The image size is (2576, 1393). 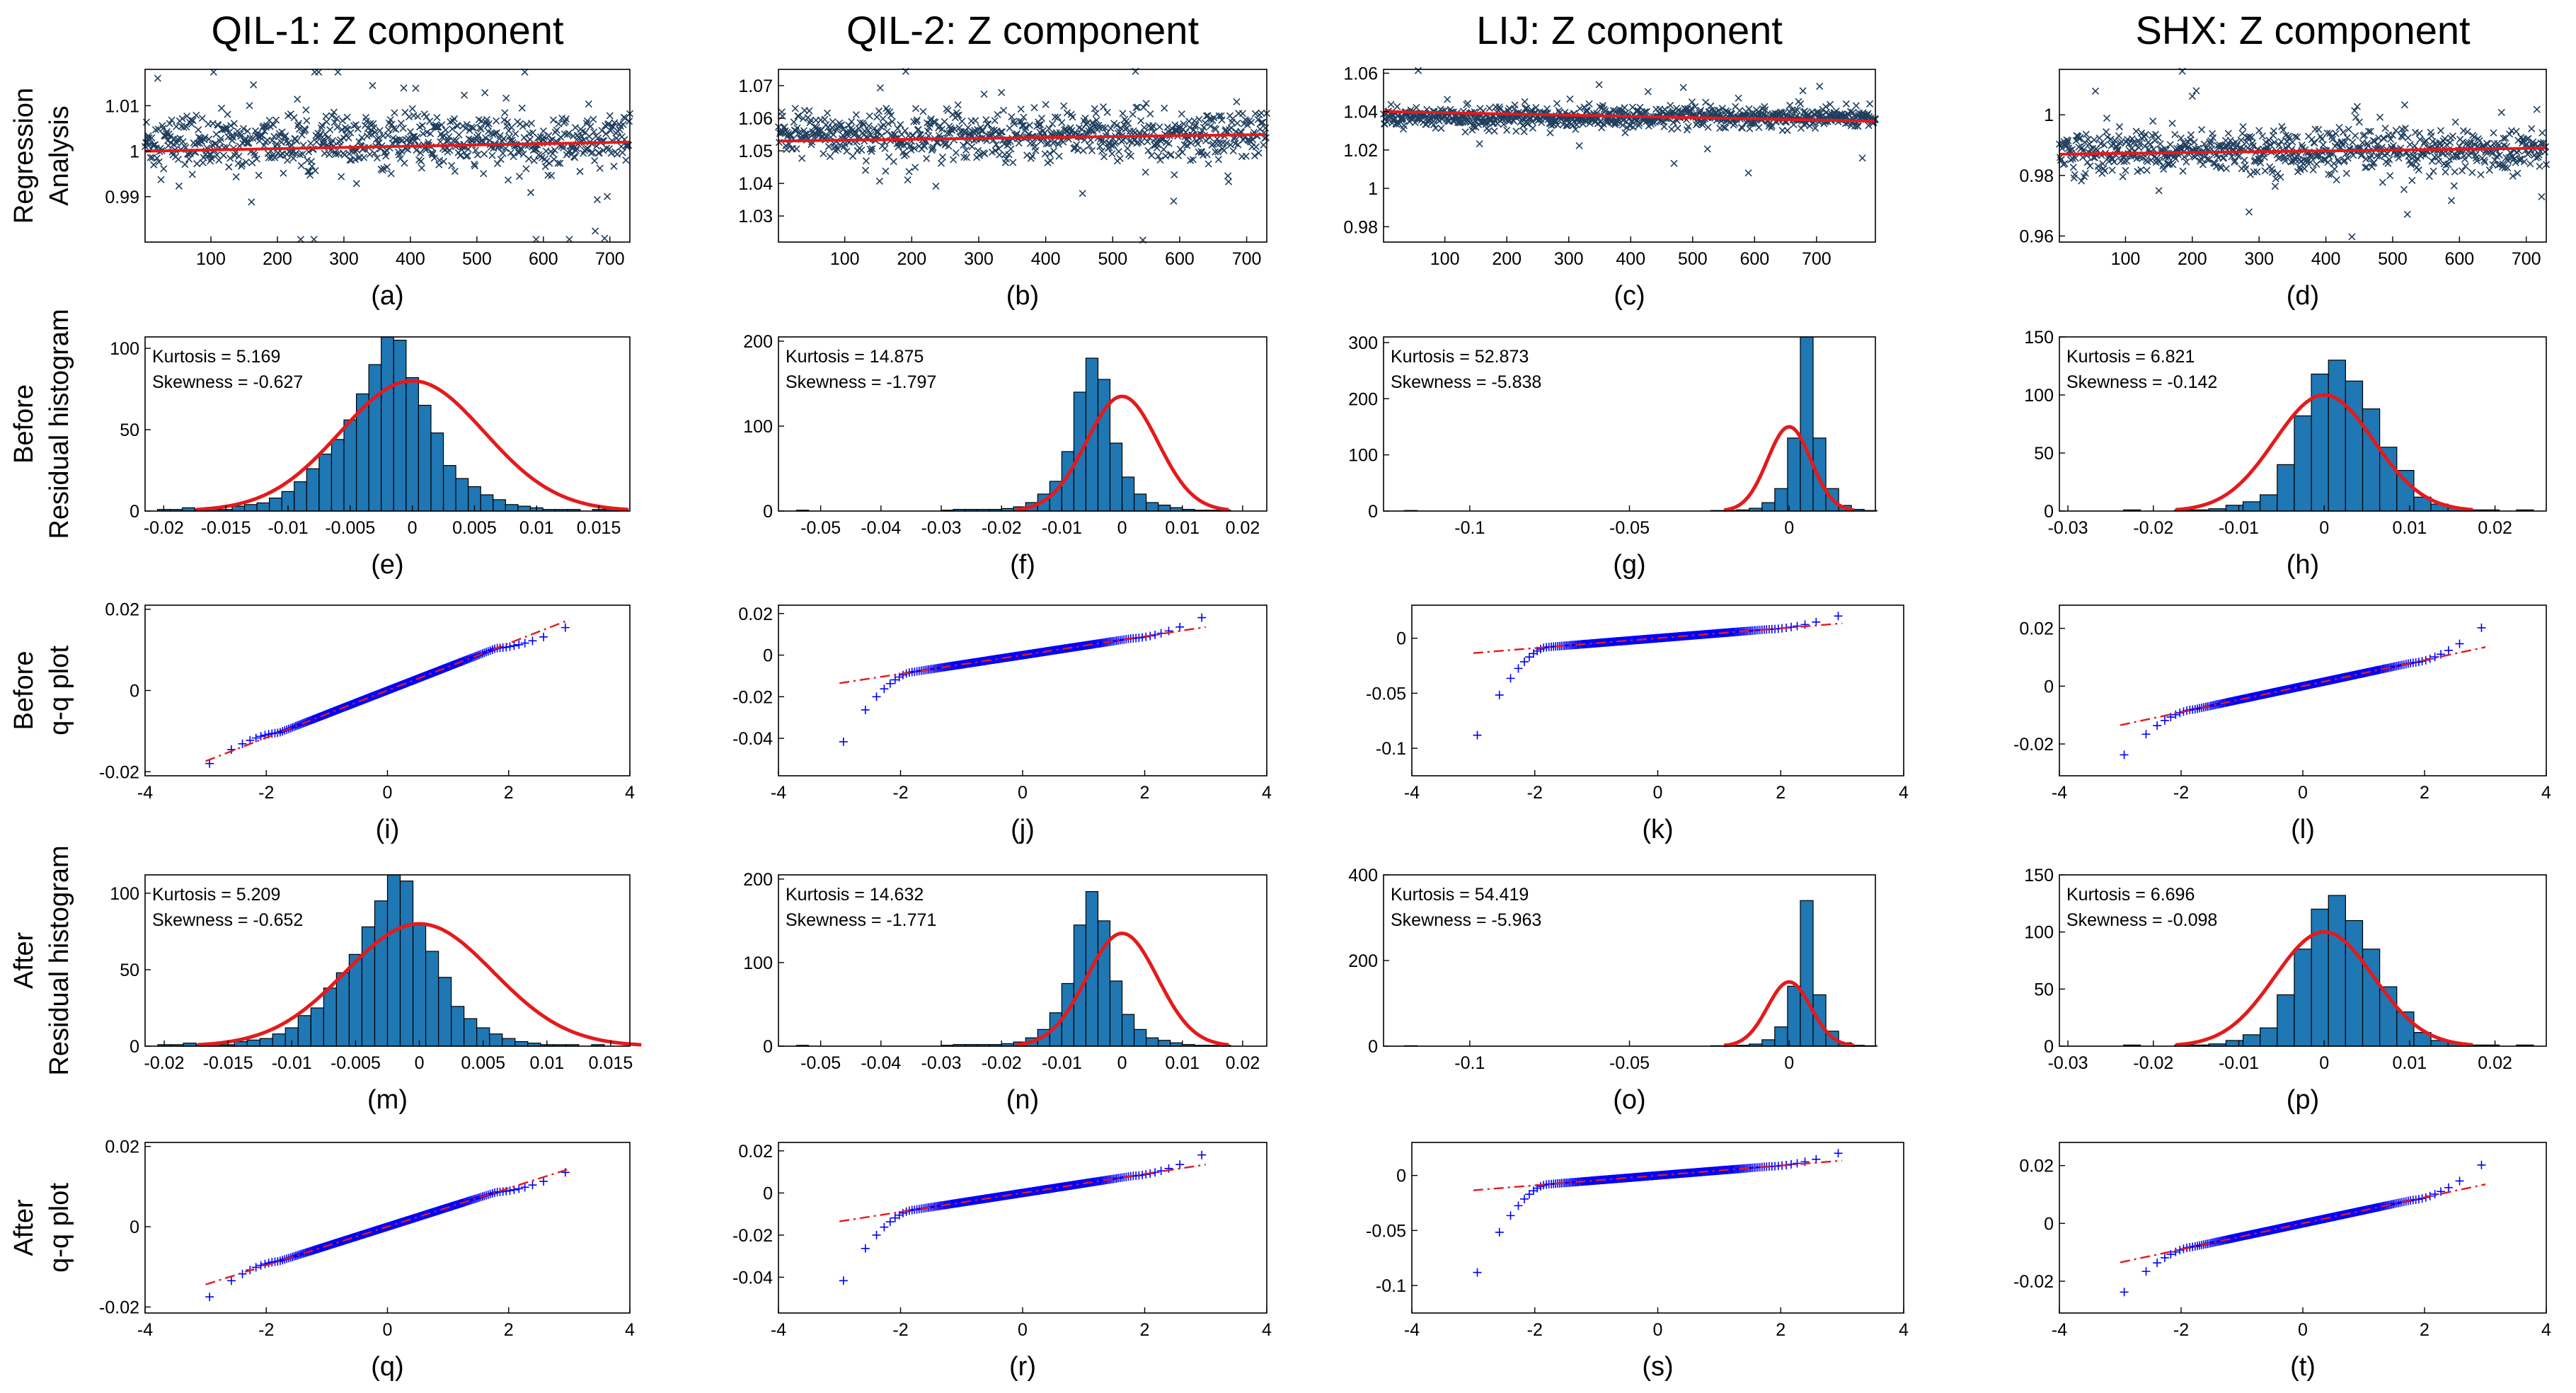 I want to click on histogram-ytick-label: 100, so click(x=758, y=427).